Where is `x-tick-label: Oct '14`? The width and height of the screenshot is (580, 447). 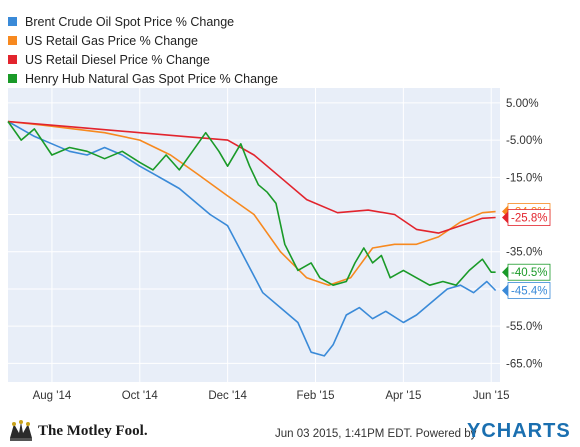 x-tick-label: Oct '14 is located at coordinates (140, 396).